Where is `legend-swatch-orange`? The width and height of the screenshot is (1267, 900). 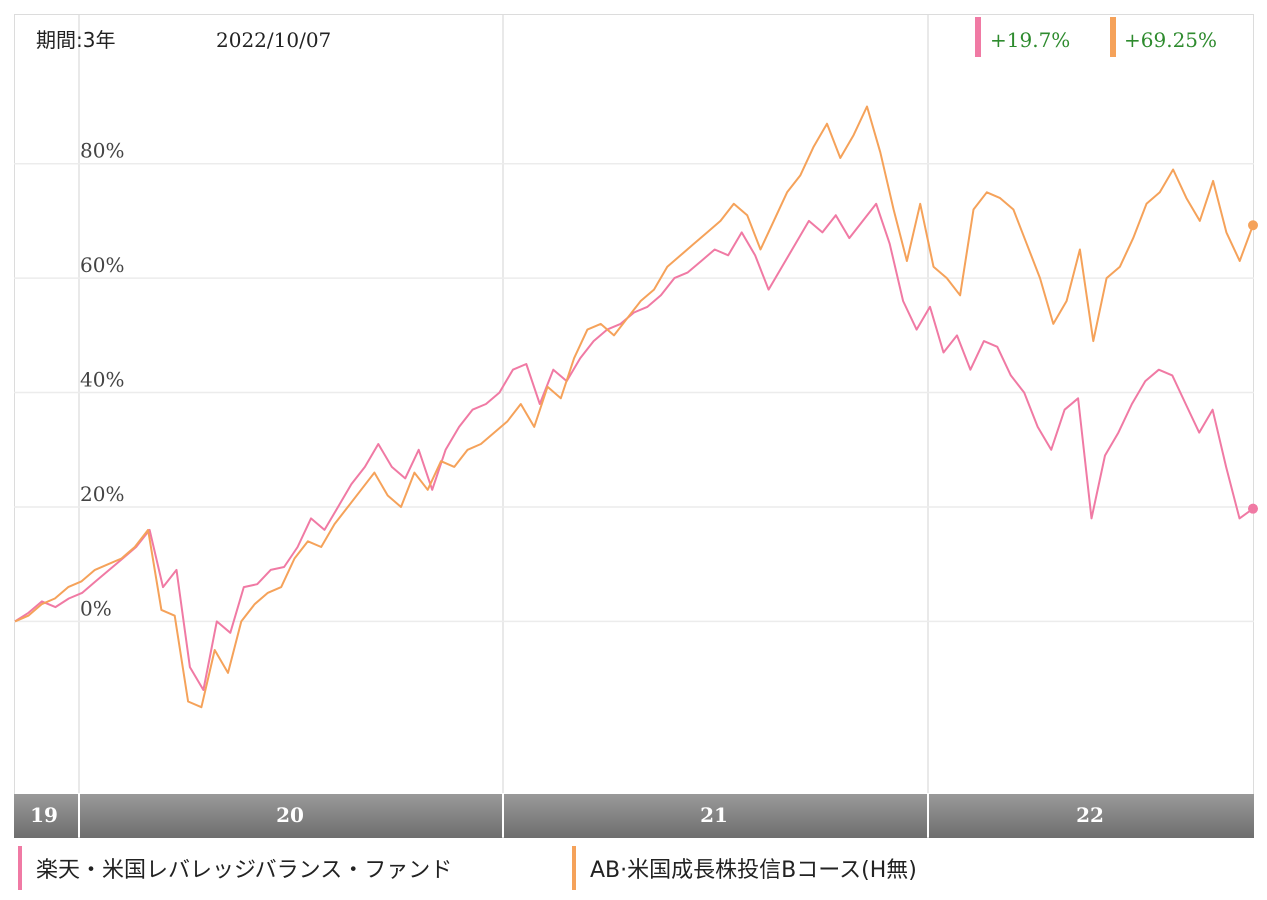 legend-swatch-orange is located at coordinates (574, 868).